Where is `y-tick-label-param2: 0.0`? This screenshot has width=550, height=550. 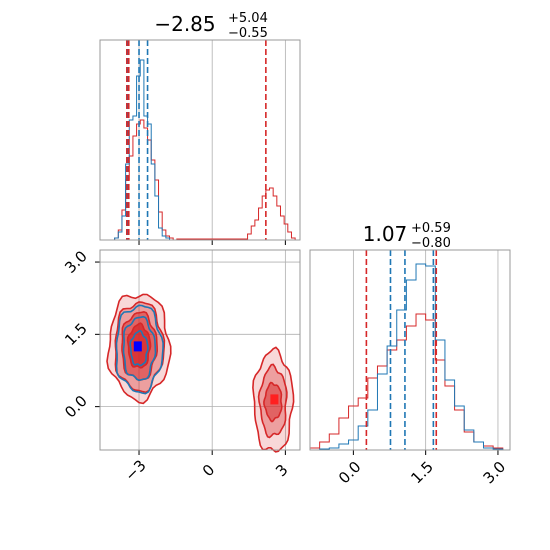
y-tick-label-param2: 0.0 is located at coordinates (76, 407).